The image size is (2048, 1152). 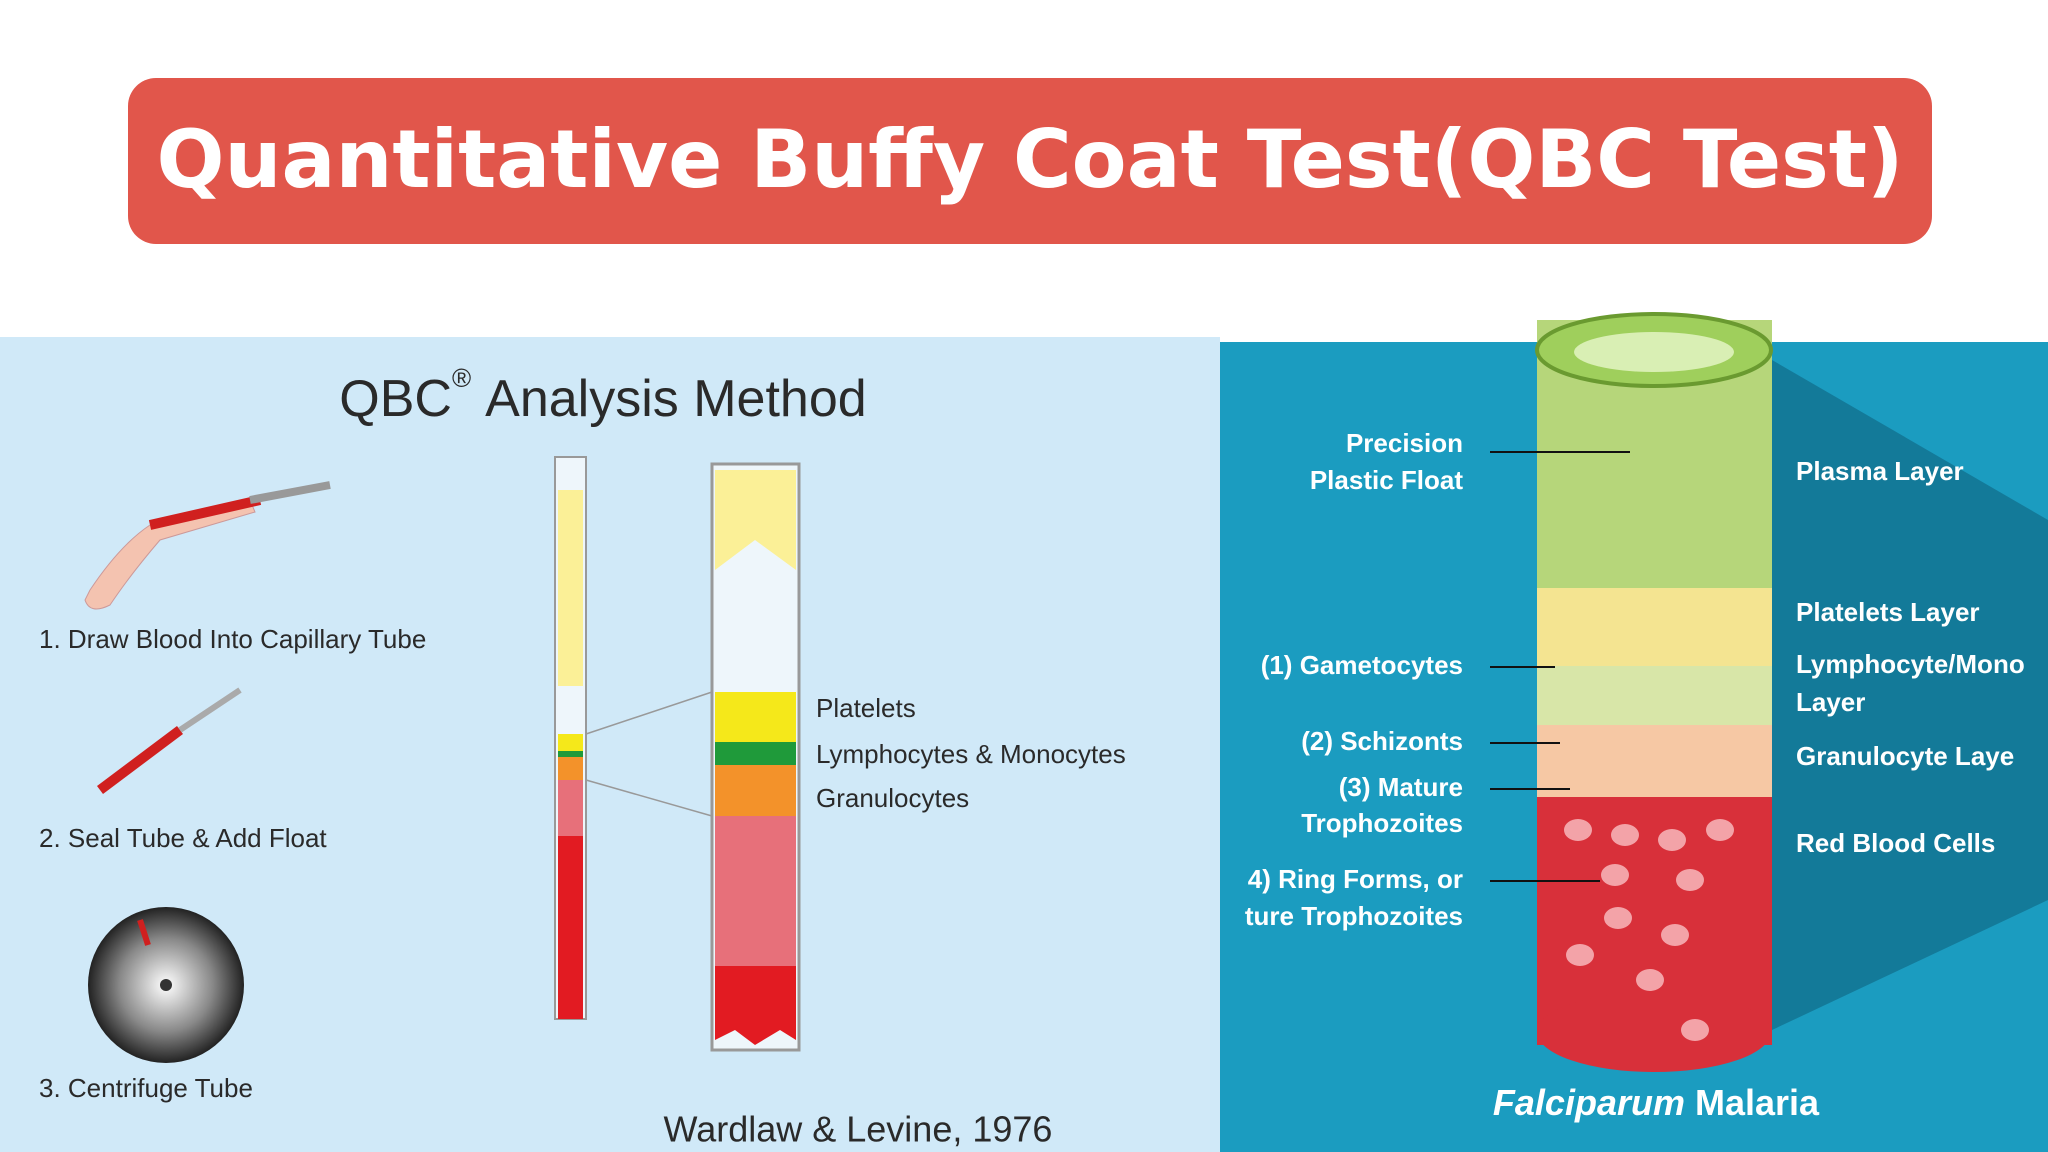 What do you see at coordinates (1910, 664) in the screenshot?
I see `label-lympho: Lymphocyte/Mono` at bounding box center [1910, 664].